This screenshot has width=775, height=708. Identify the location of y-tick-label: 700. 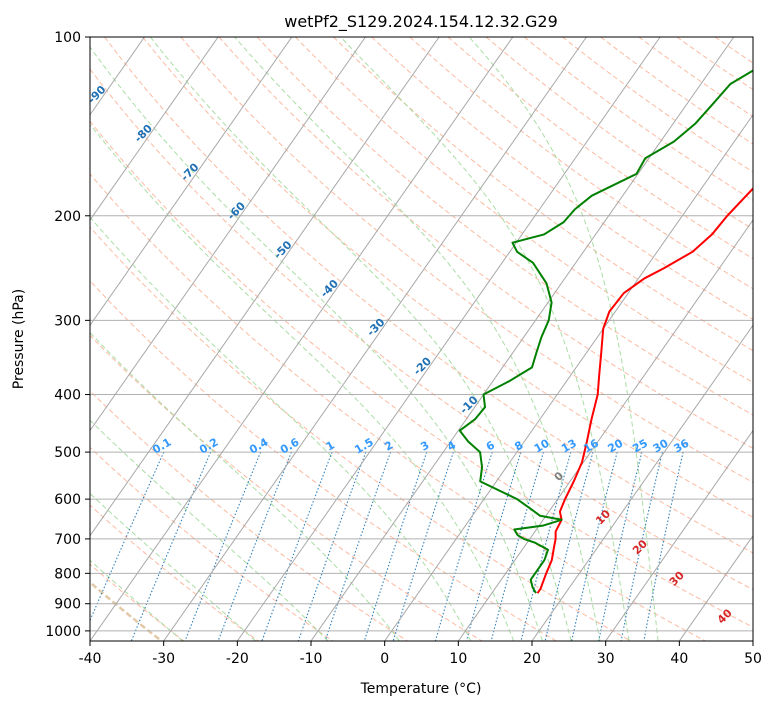
(67, 540).